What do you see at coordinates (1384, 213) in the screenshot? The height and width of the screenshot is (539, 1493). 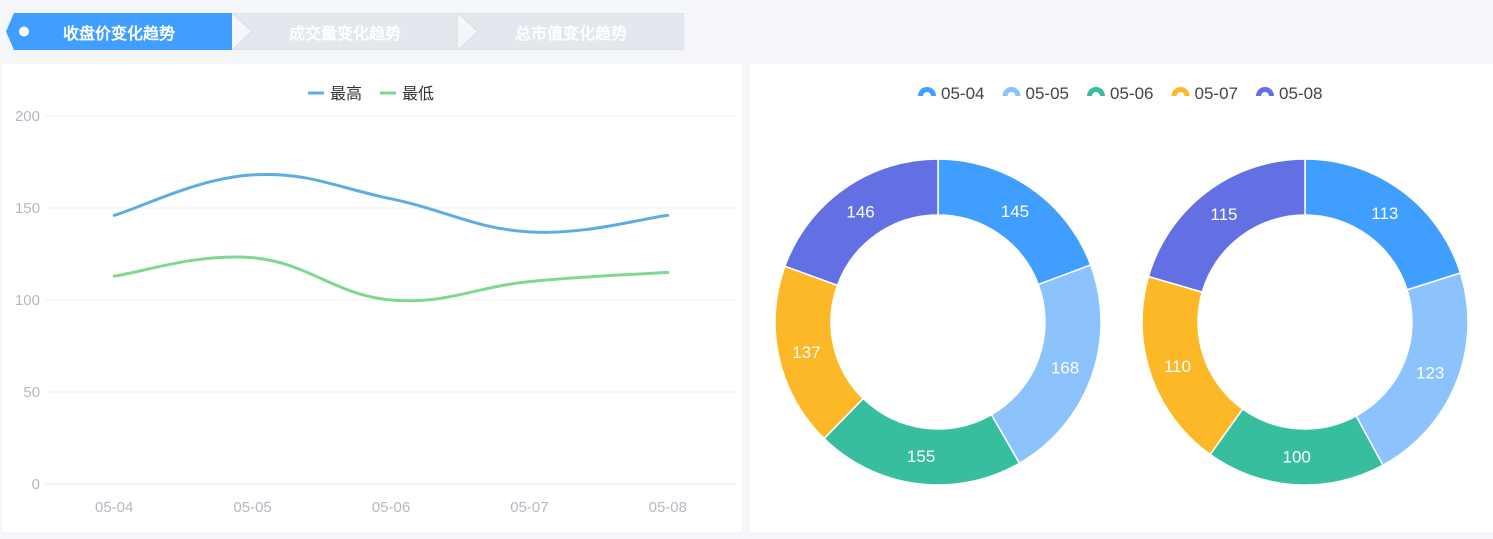 I see `slice-value-label: 113` at bounding box center [1384, 213].